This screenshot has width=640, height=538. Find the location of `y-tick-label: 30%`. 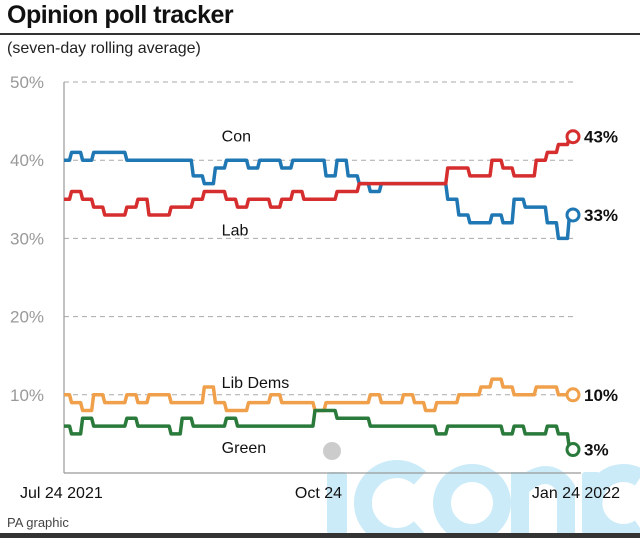

y-tick-label: 30% is located at coordinates (27, 238).